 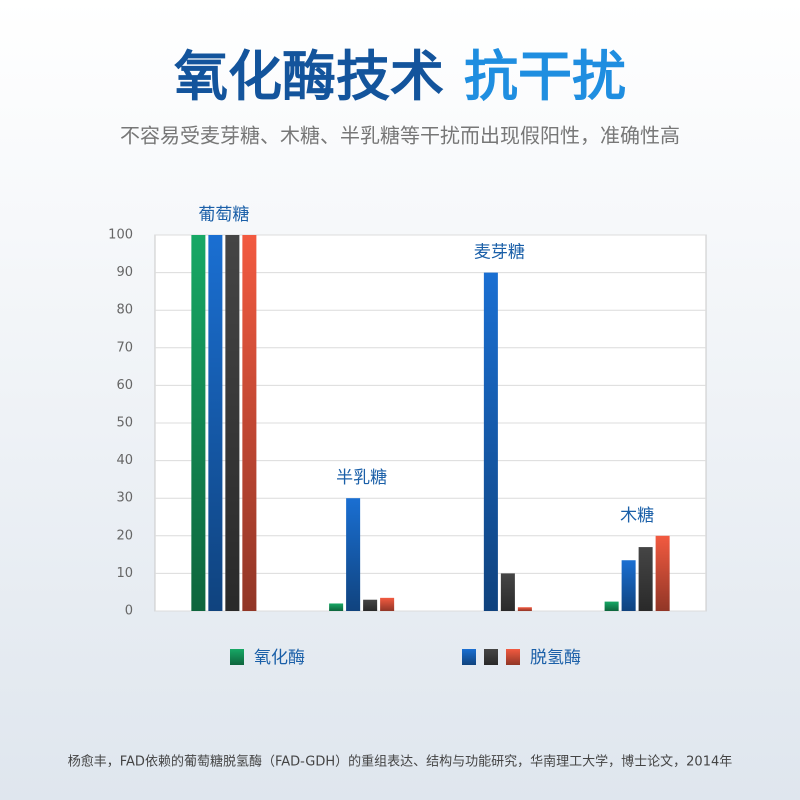 What do you see at coordinates (120, 235) in the screenshot?
I see `y-tick-label: 100` at bounding box center [120, 235].